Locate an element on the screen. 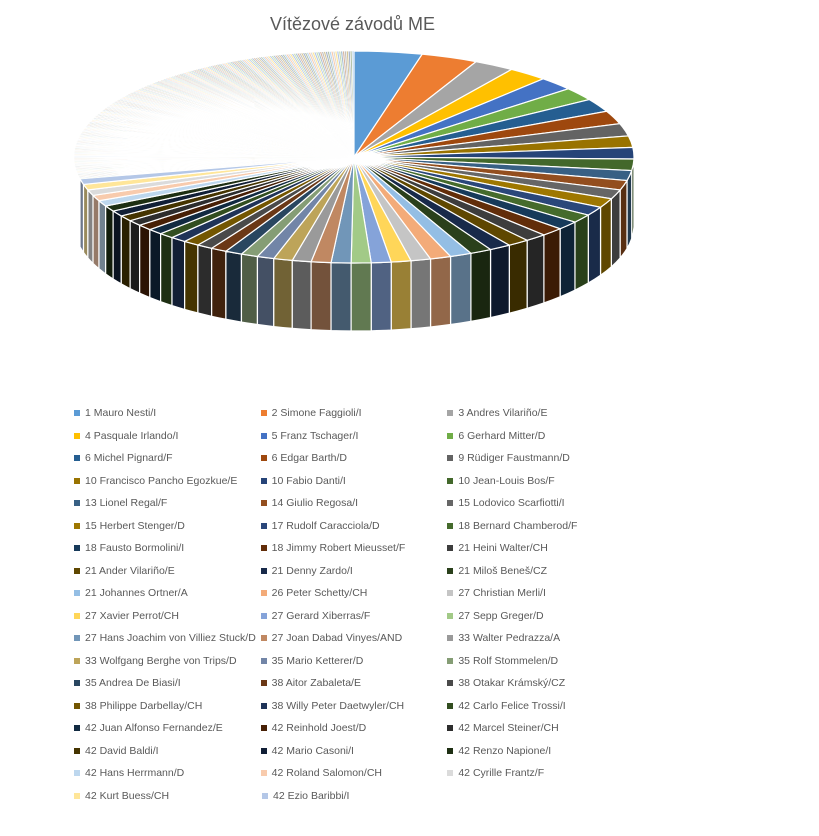 The height and width of the screenshot is (836, 819). legend-label: 33 Walter Pedrazza/A is located at coordinates (509, 638).